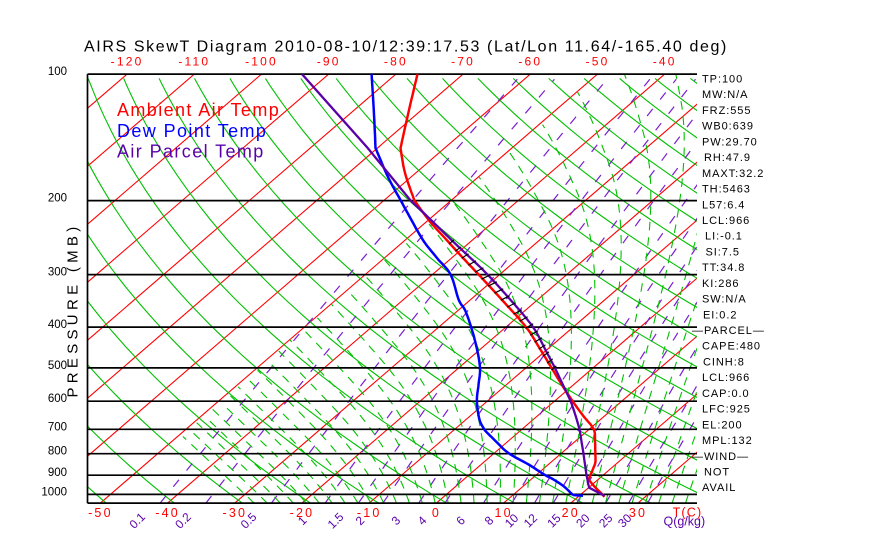 The image size is (870, 560). Describe the element at coordinates (57, 427) in the screenshot. I see `svg-text: 700` at that location.